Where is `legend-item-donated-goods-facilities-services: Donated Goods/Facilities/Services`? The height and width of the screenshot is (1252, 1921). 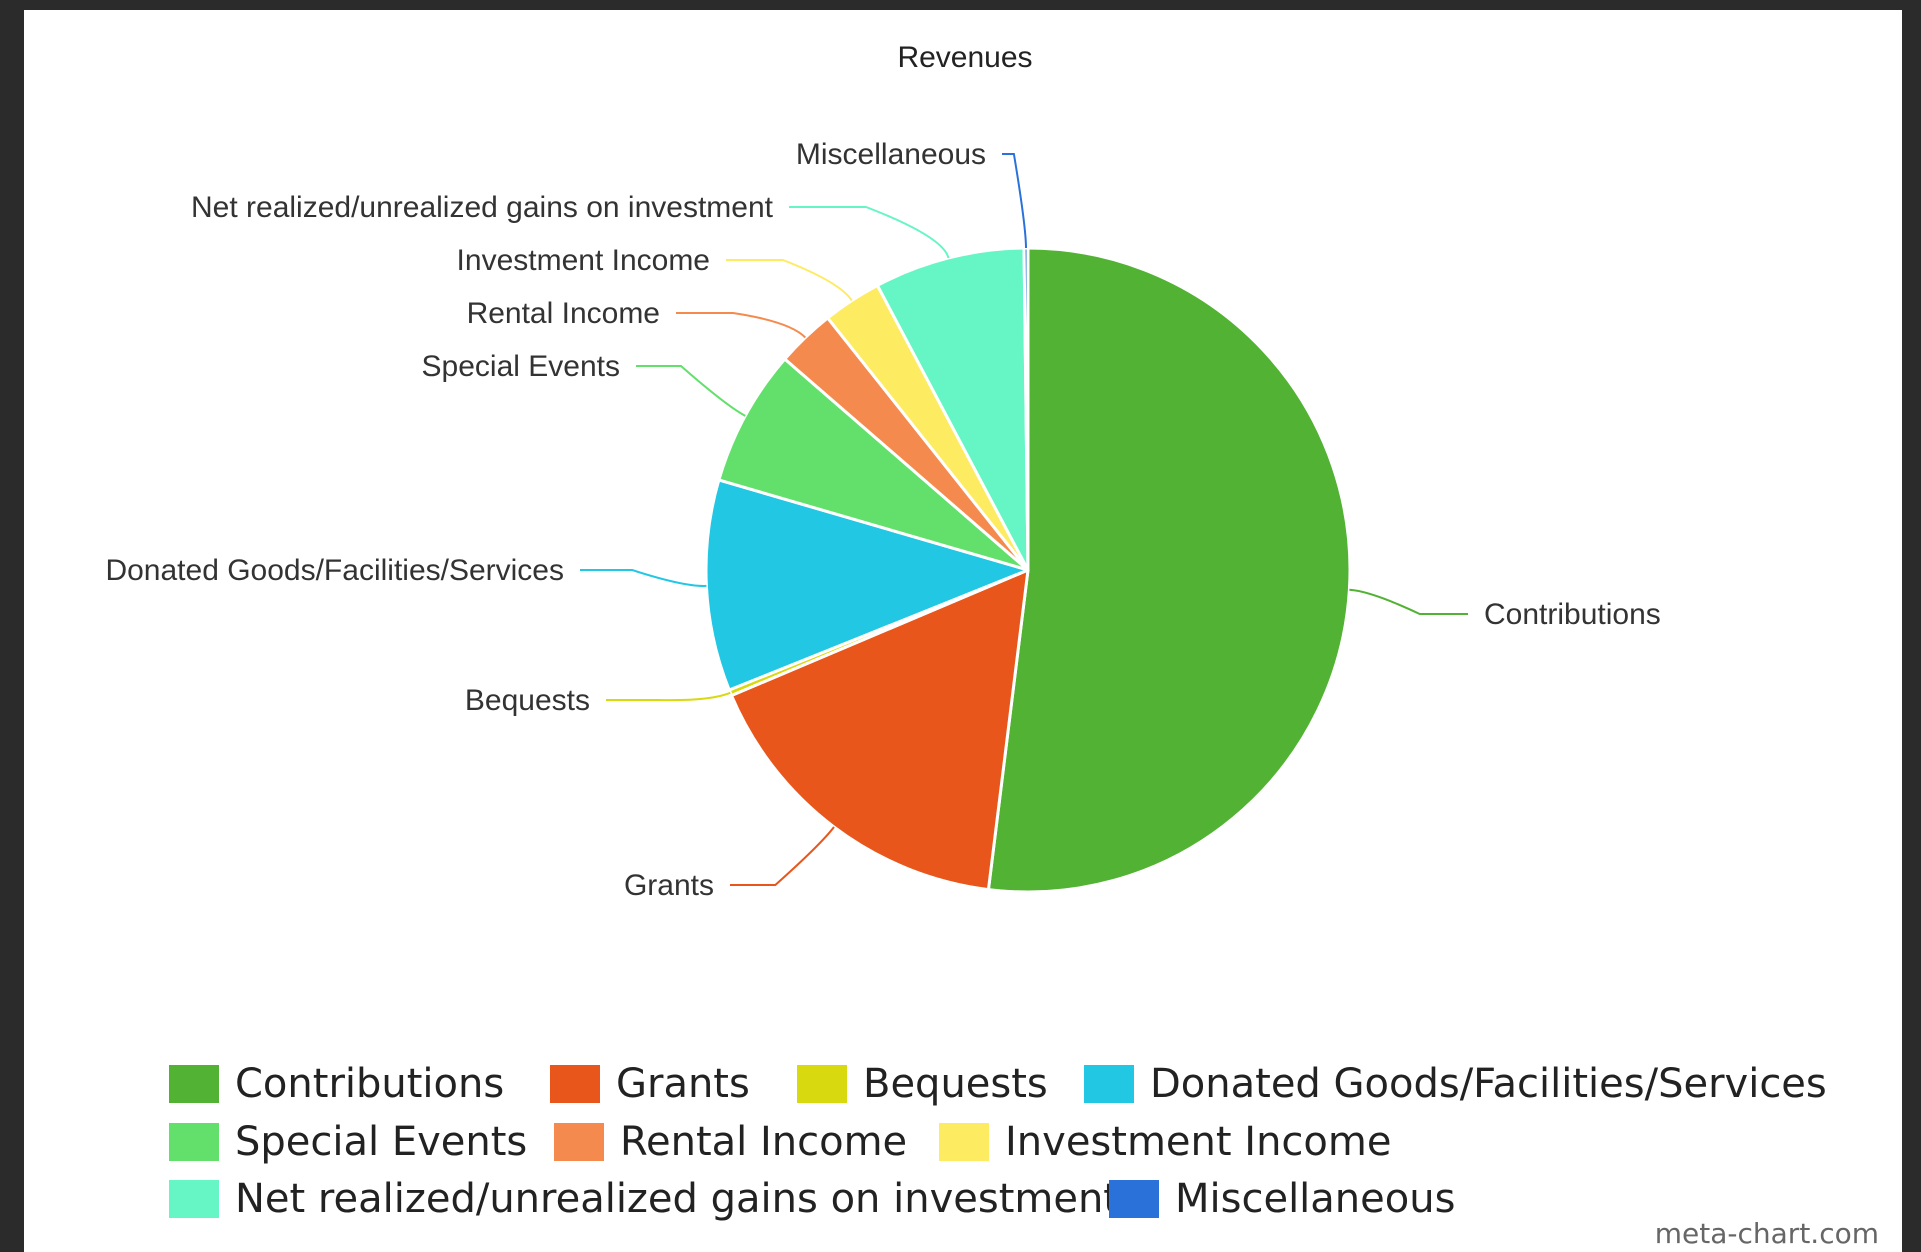 legend-item-donated-goods-facilities-services: Donated Goods/Facilities/Services is located at coordinates (1455, 1084).